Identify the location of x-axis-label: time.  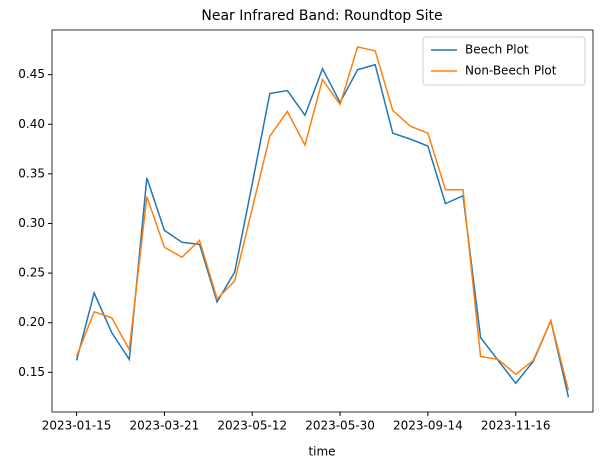
(321, 452).